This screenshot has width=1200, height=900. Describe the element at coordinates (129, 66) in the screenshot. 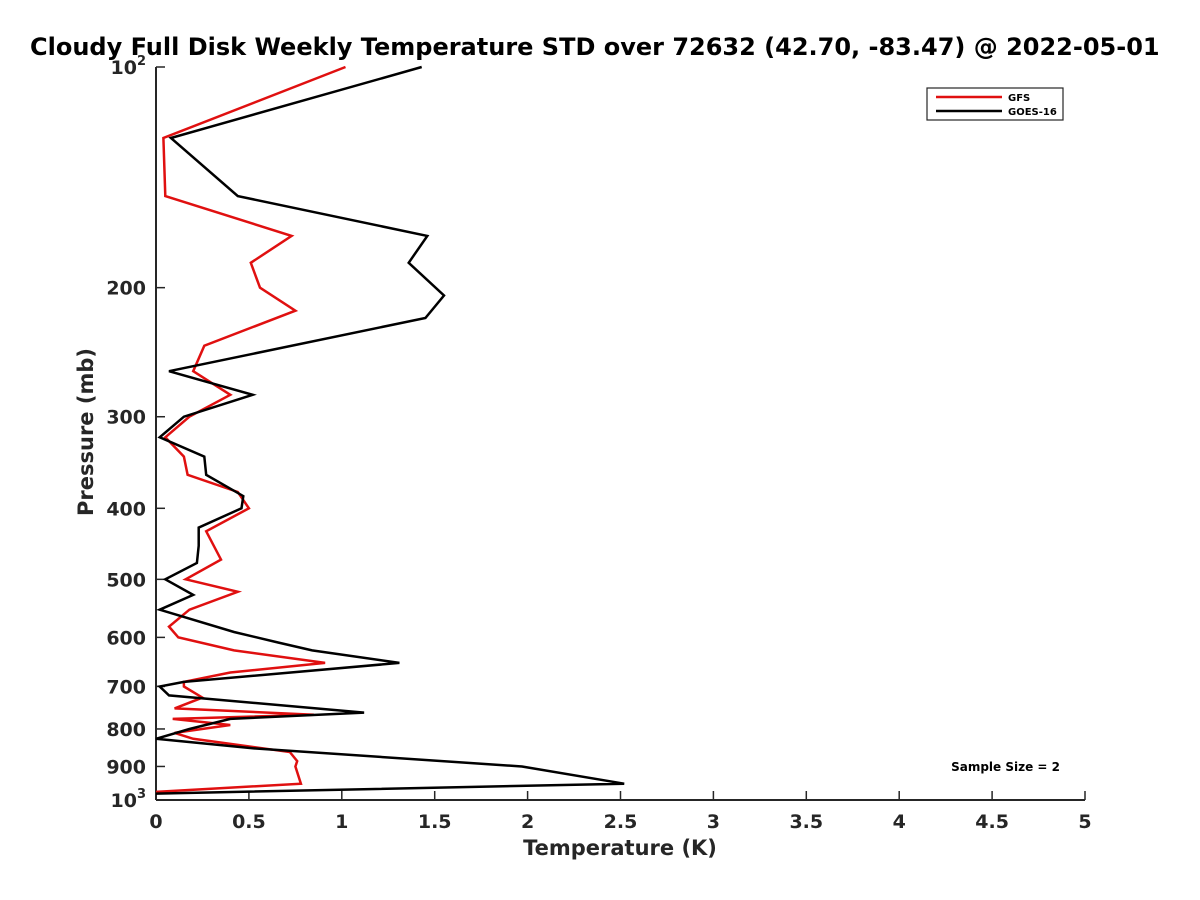

I see `y-tick-label: 10²` at that location.